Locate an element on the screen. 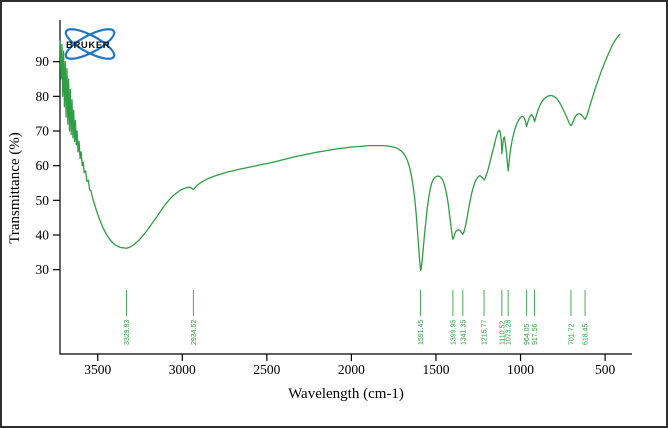  bruker-logo-text: BRUKER is located at coordinates (88, 45).